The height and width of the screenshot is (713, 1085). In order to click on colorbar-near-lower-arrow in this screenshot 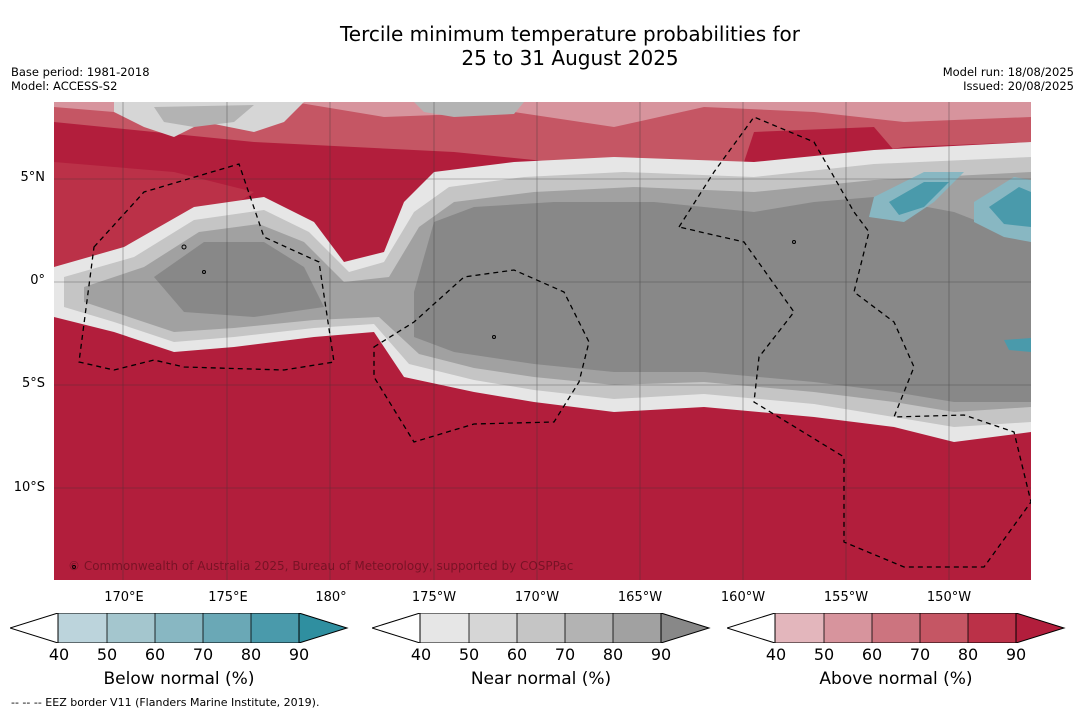, I will do `click(396, 628)`.